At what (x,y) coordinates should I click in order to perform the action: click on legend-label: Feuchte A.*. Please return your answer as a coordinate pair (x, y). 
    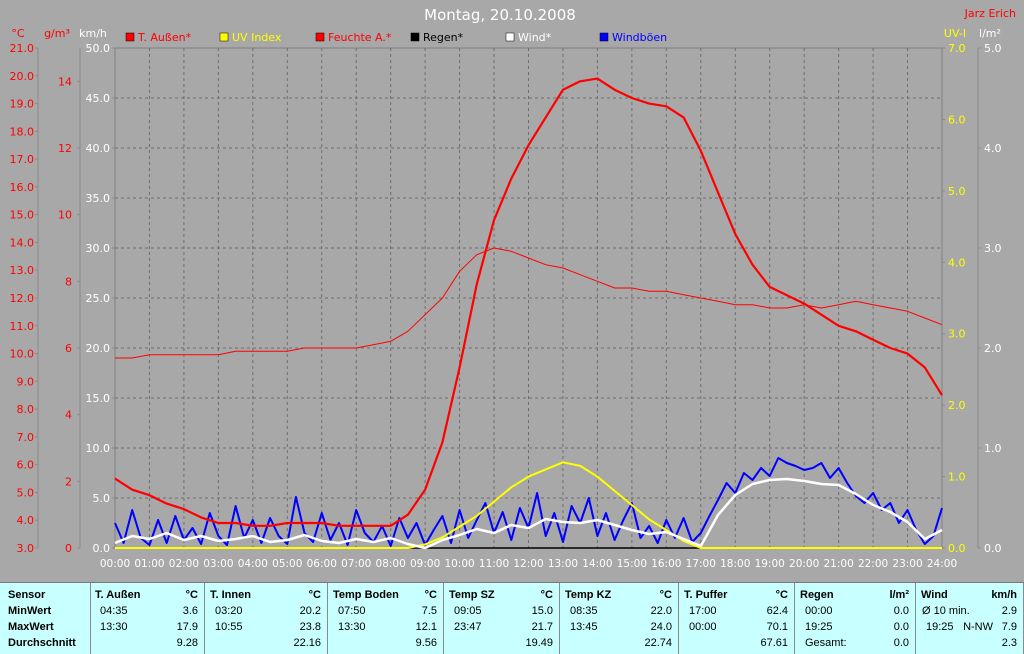
    Looking at the image, I should click on (360, 37).